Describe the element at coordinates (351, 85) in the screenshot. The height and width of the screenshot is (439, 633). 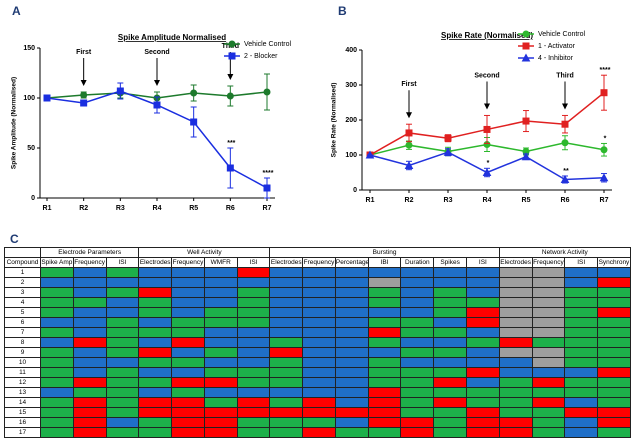
I see `y-tick-label: 300` at that location.